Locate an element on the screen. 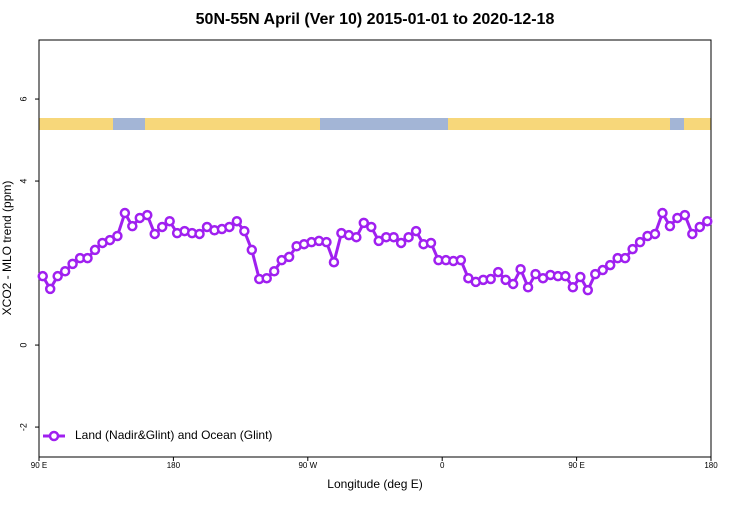 This screenshot has height=505, width=750. x-axis-label: Longitude (deg E) is located at coordinates (374, 484).